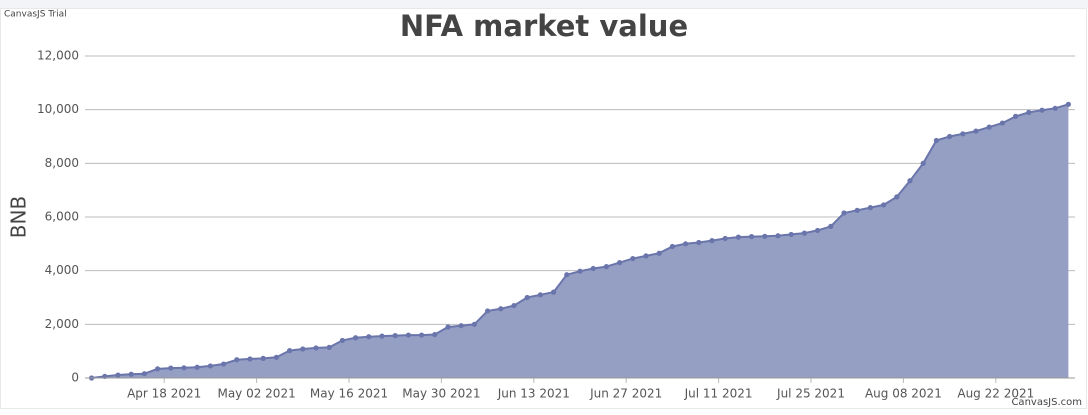 This screenshot has height=415, width=1088. Describe the element at coordinates (718, 394) in the screenshot. I see `x-tick-label: Jul 11 2021` at that location.